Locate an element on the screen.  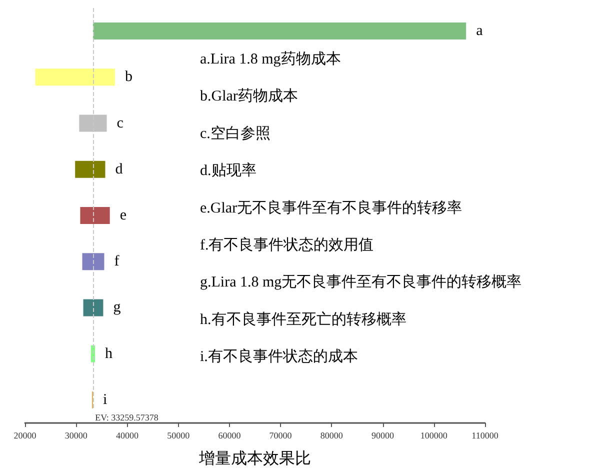
y-tick-label: b is located at coordinates (128, 77).